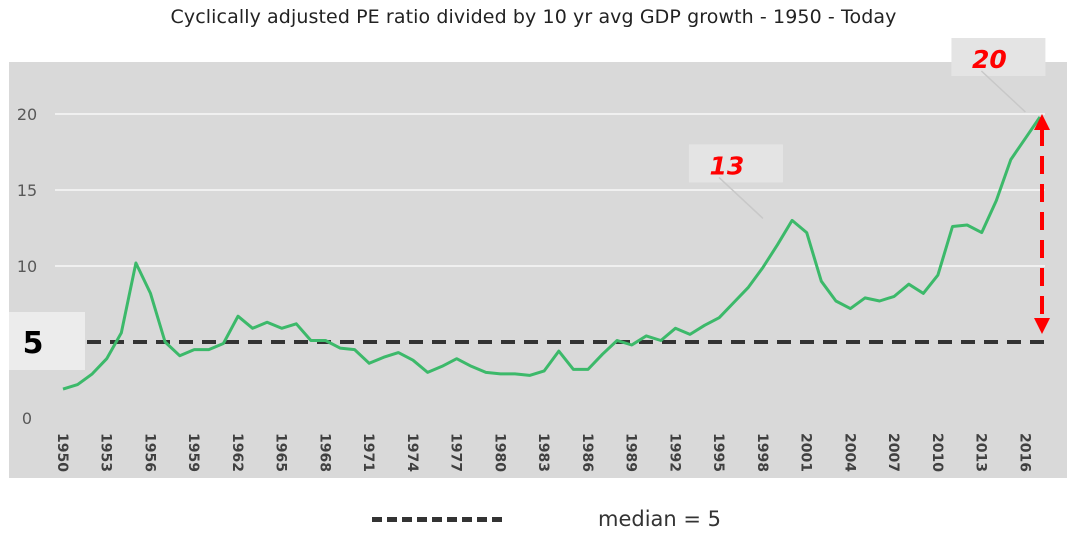  I want to click on x-tick-label: 2010, so click(937, 452).